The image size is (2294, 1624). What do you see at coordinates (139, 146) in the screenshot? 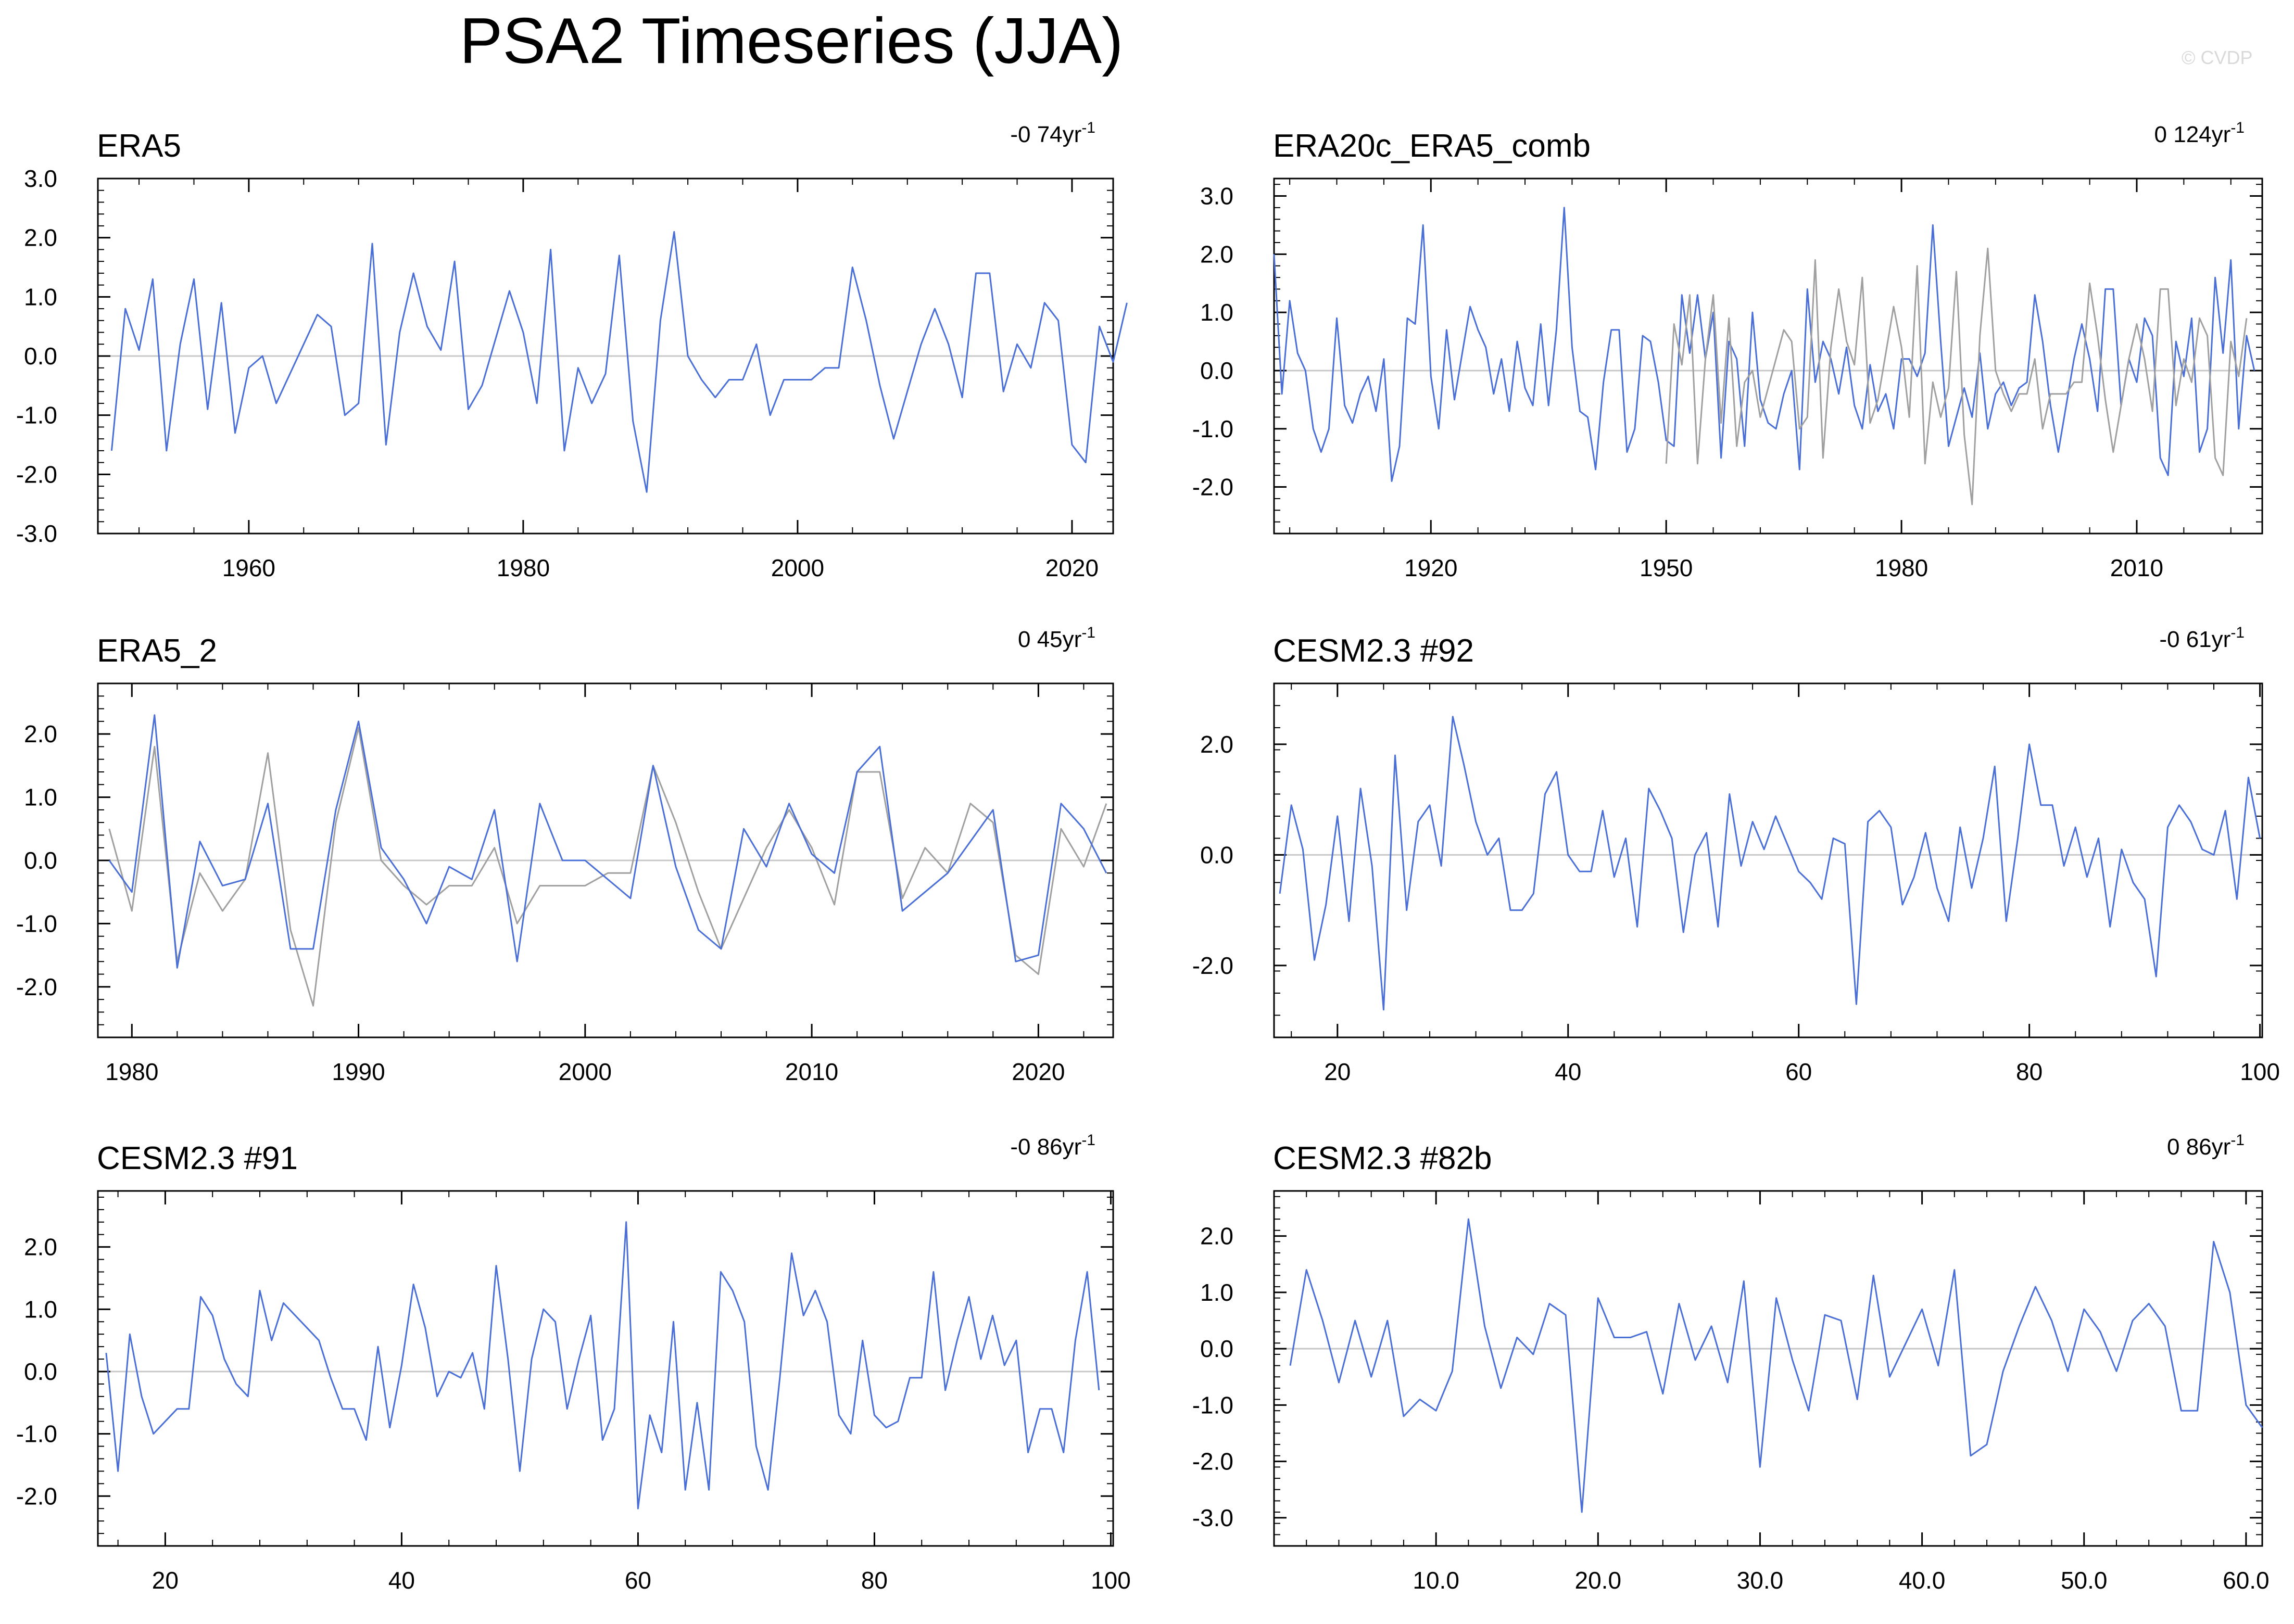
I see `panel-title: ERA5` at bounding box center [139, 146].